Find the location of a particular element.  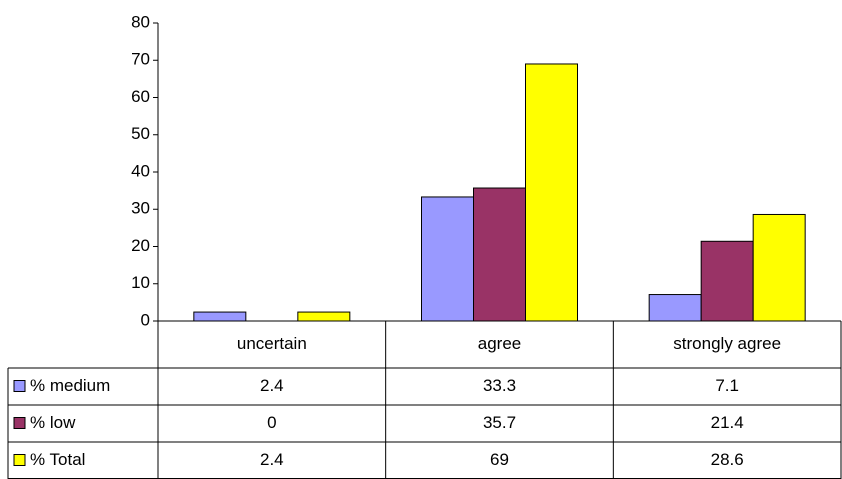

y-tick-label: 30 is located at coordinates (140, 208).